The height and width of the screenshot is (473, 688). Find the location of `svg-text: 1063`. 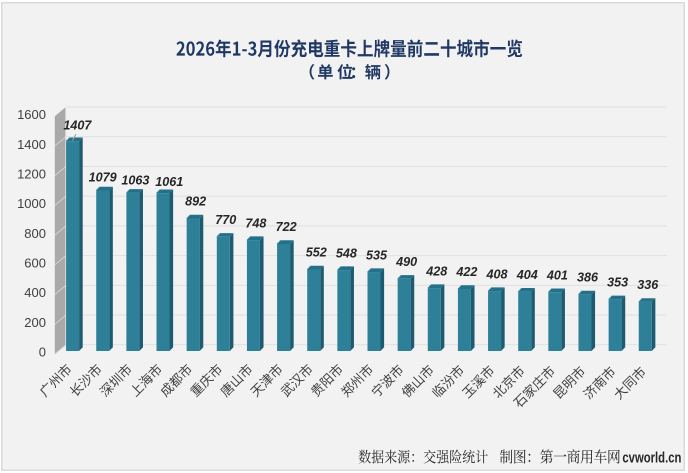

svg-text: 1063 is located at coordinates (135, 180).